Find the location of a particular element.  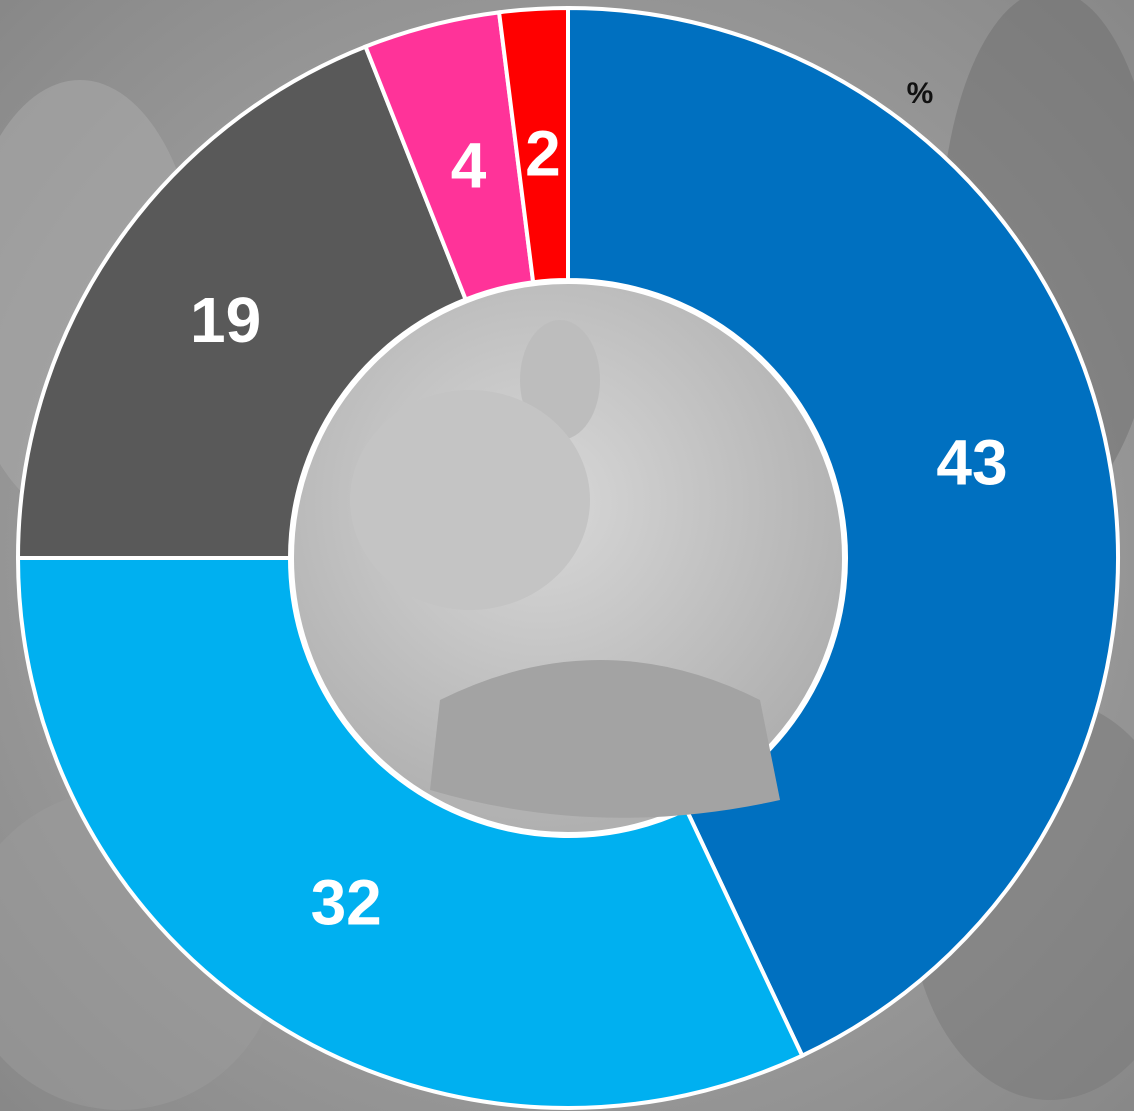

data-label: 2 is located at coordinates (543, 154).